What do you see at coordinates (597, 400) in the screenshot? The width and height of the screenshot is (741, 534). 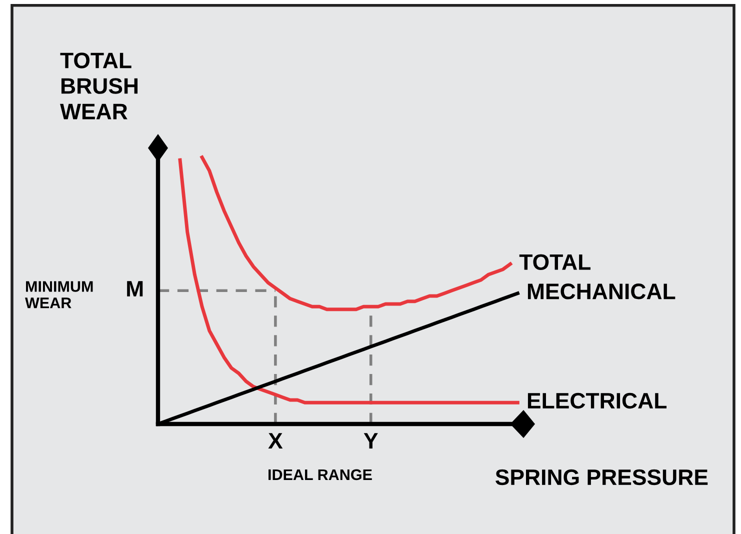 I see `series-label: ELECTRICAL` at bounding box center [597, 400].